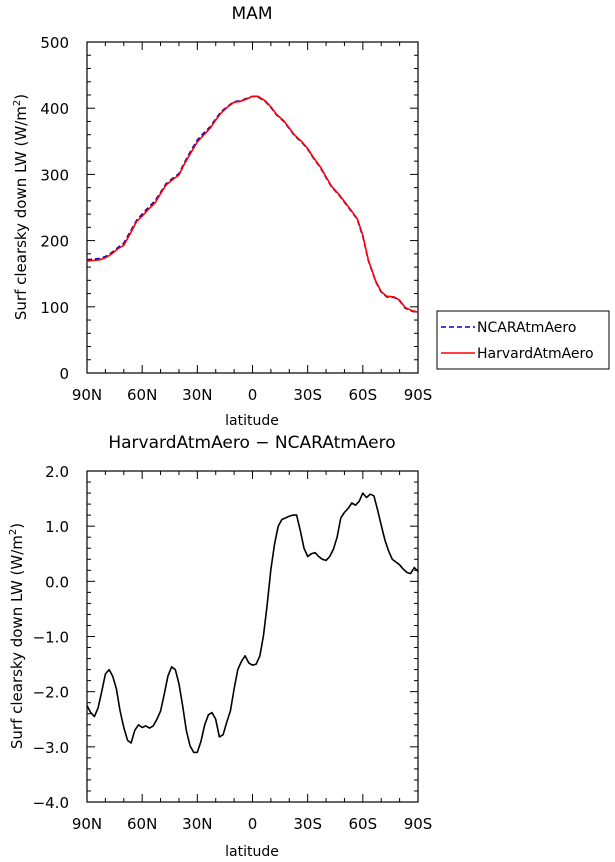 Image resolution: width=615 pixels, height=862 pixels. What do you see at coordinates (54, 308) in the screenshot?
I see `y-tick-label: 100` at bounding box center [54, 308].